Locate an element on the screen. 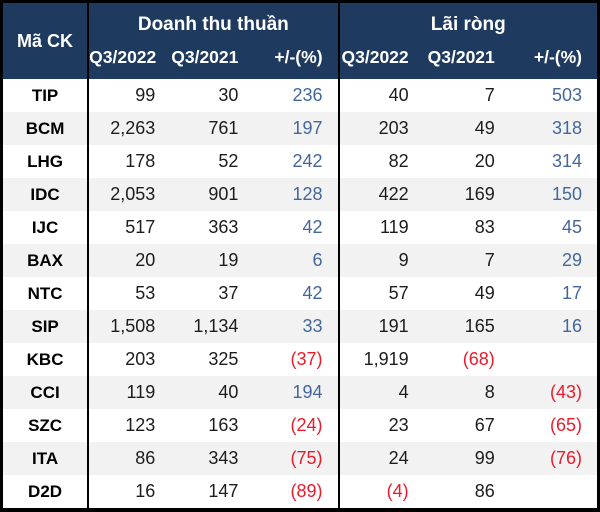 The width and height of the screenshot is (600, 512). cell-value: 517 is located at coordinates (128, 227).